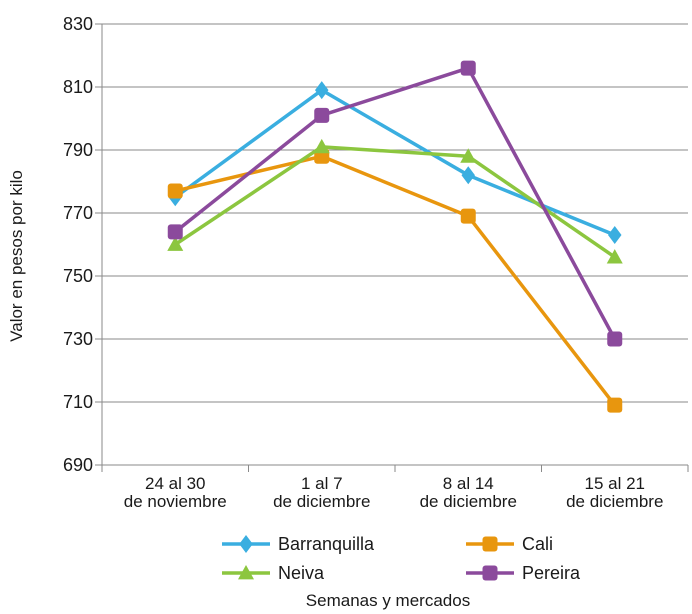 Image resolution: width=692 pixels, height=614 pixels. I want to click on legend: Barranquilla Cali Neiva Pereira, so click(401, 558).